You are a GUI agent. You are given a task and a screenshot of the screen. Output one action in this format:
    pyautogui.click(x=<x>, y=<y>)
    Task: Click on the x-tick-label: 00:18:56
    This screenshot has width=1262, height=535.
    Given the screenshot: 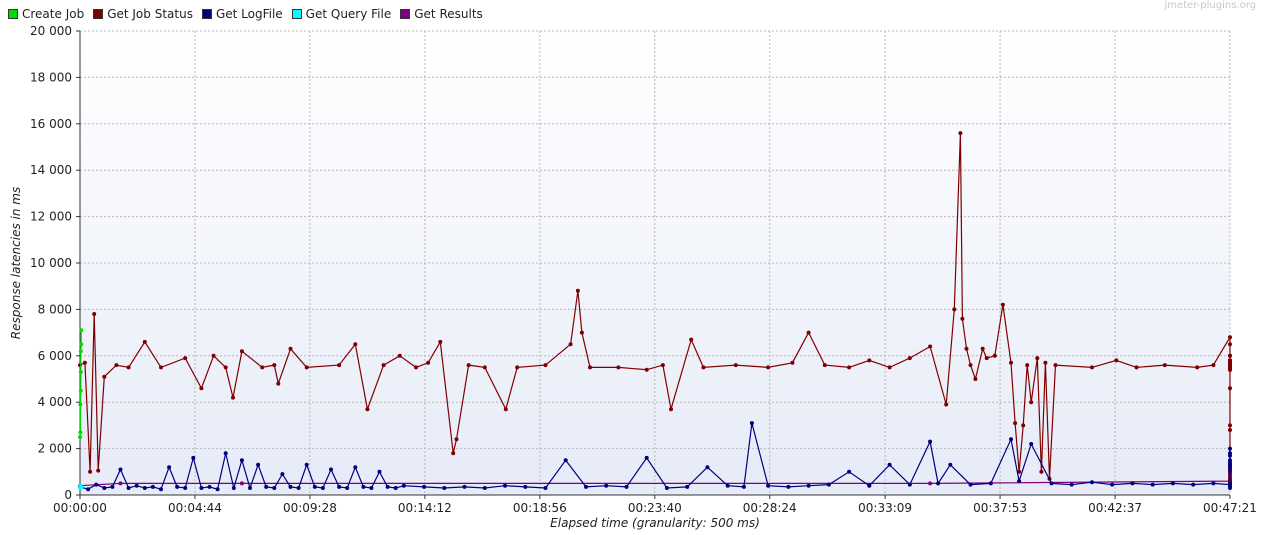 What is the action you would take?
    pyautogui.click(x=540, y=508)
    